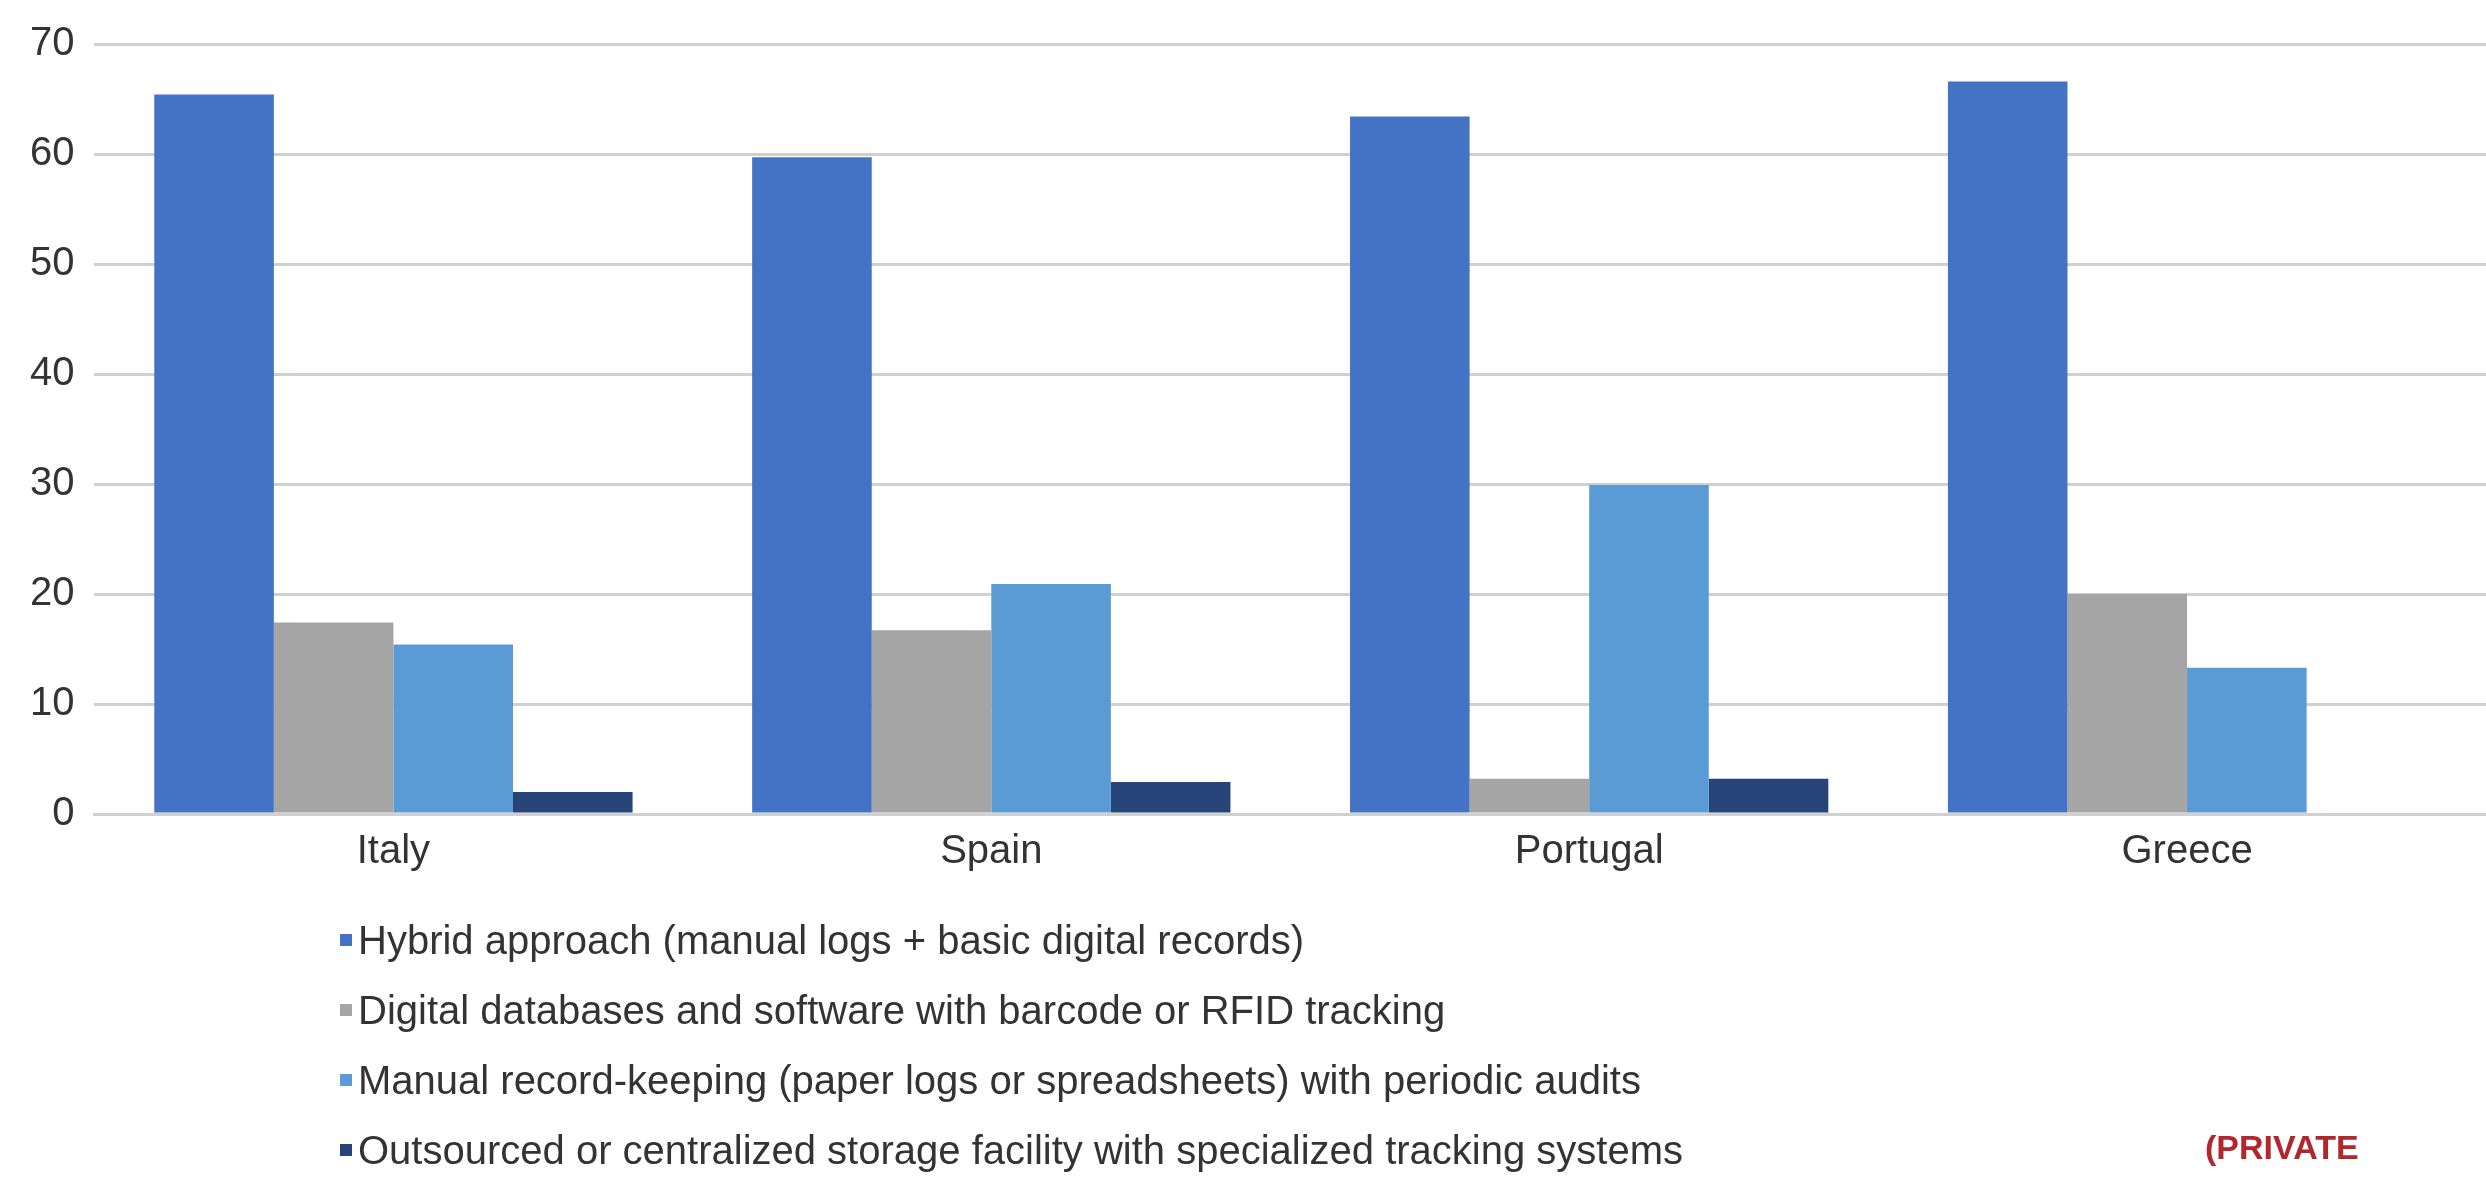 The height and width of the screenshot is (1185, 2486). Describe the element at coordinates (52, 261) in the screenshot. I see `y-tick-label: 50` at that location.